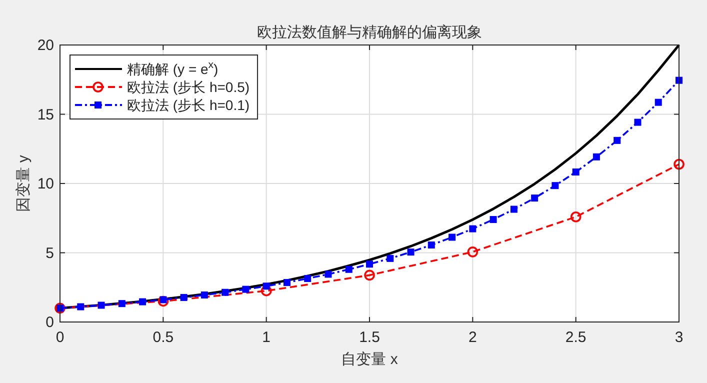  What do you see at coordinates (472, 337) in the screenshot?
I see `x-tick-label: 2` at bounding box center [472, 337].